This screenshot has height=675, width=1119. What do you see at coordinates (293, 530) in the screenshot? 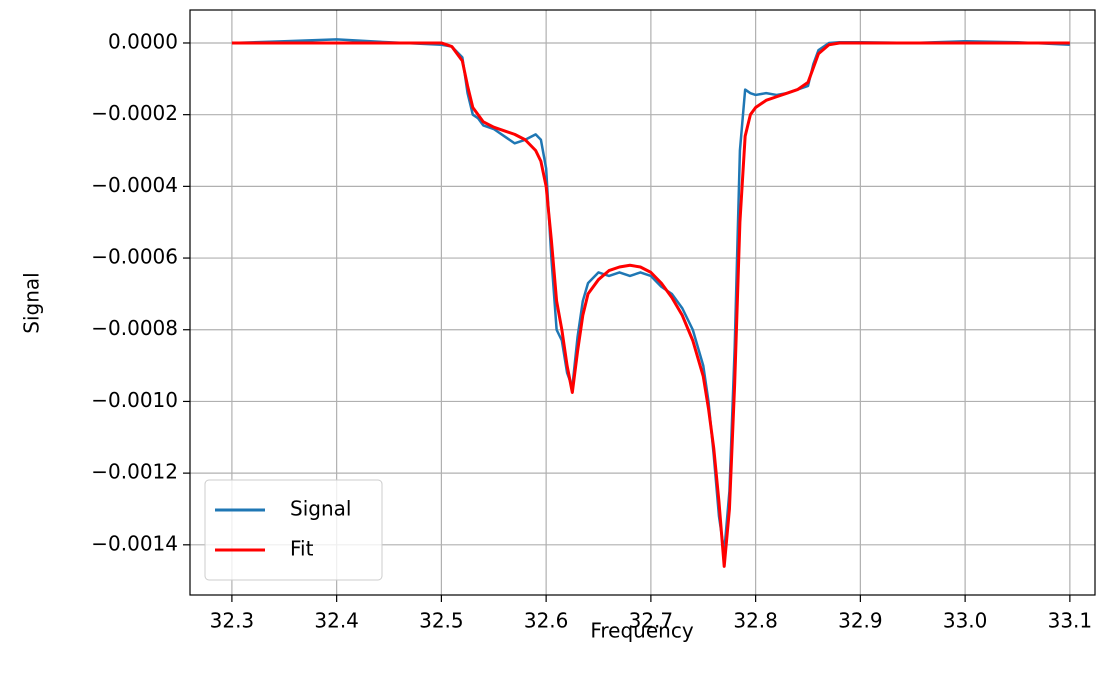
I see `legend-box` at bounding box center [293, 530].